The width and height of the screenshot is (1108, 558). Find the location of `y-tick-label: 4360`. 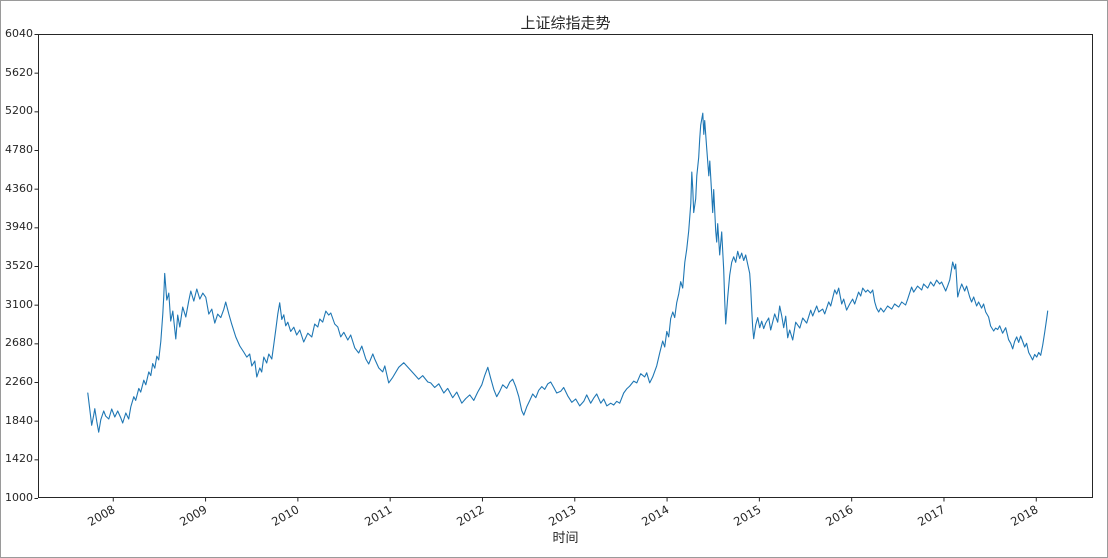

y-tick-label: 4360 is located at coordinates (19, 188).